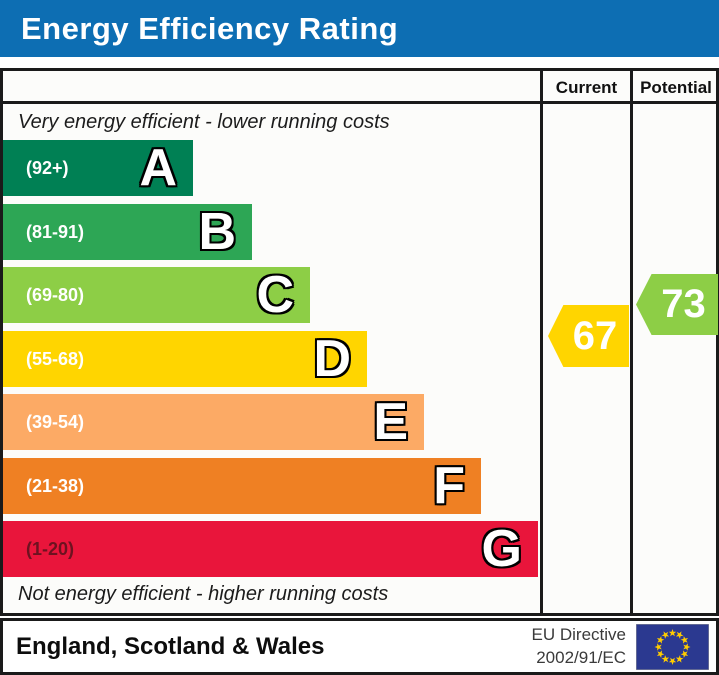 This screenshot has height=675, width=719. I want to click on table-header-row, so click(359, 87).